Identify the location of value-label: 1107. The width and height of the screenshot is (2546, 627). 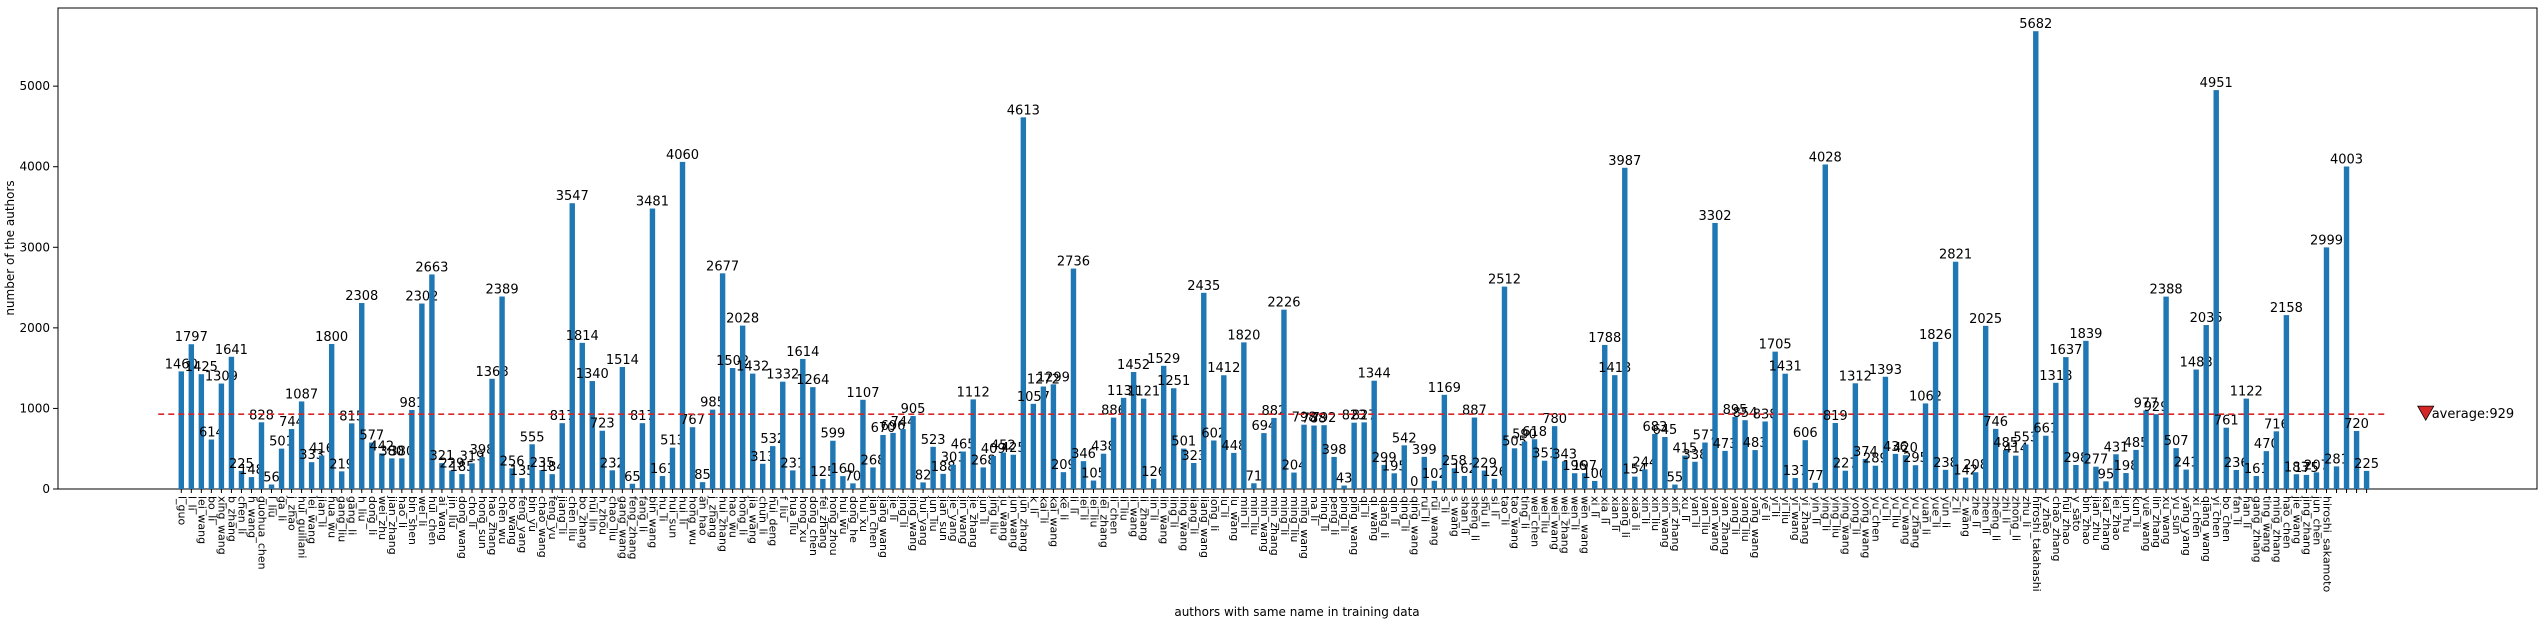
(862, 393).